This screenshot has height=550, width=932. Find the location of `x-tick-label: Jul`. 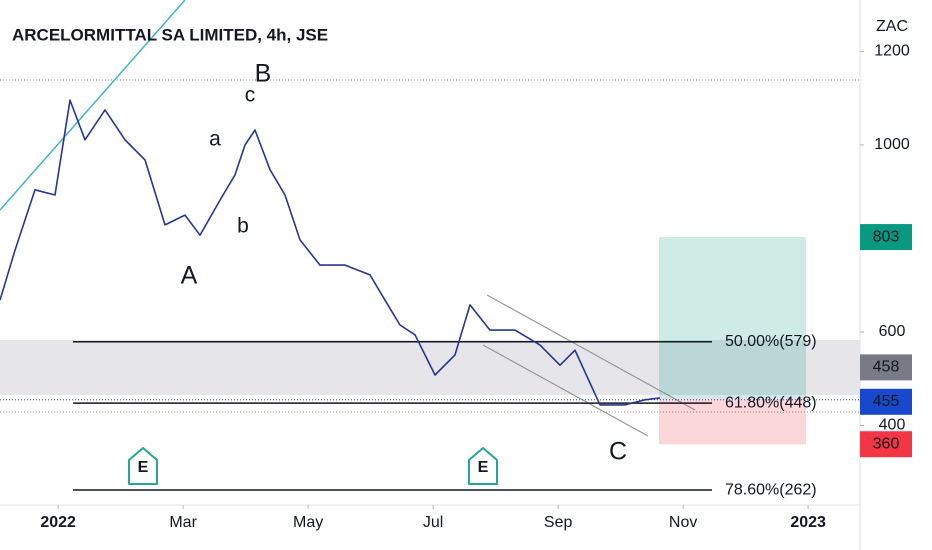

x-tick-label: Jul is located at coordinates (433, 522).